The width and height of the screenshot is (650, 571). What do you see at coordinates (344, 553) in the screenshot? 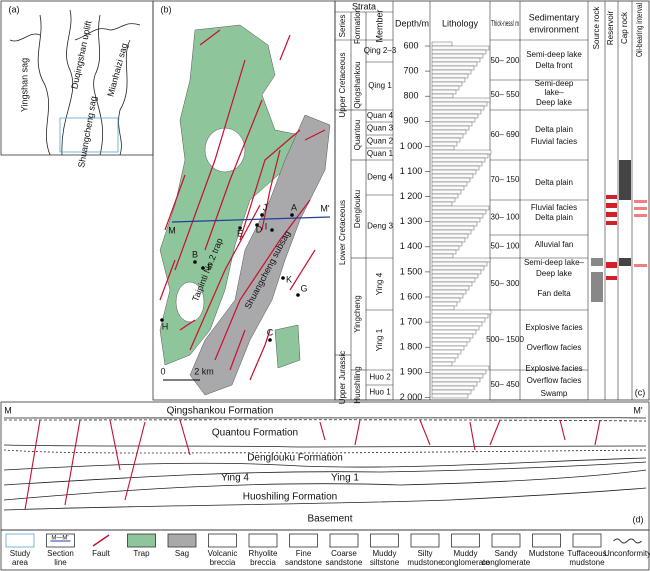
I see `legend-label: Coarse` at bounding box center [344, 553].